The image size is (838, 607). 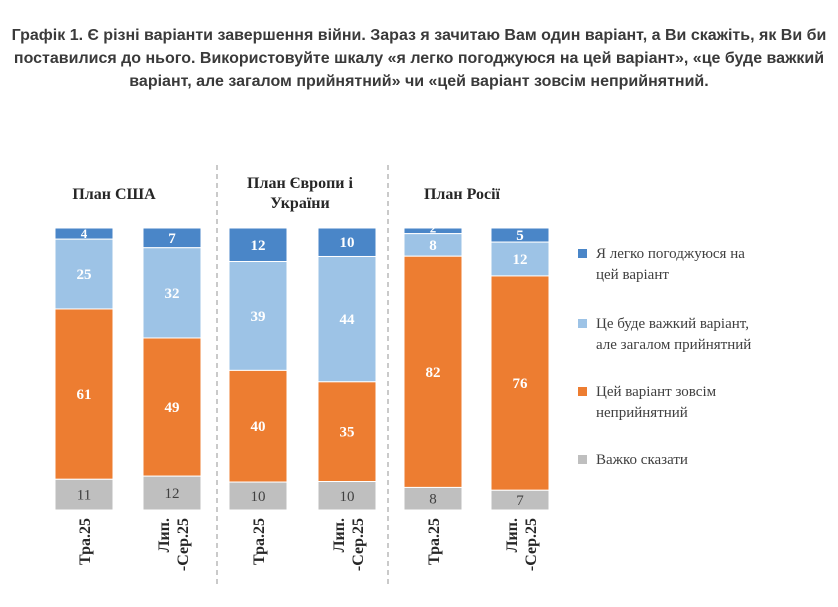 I want to click on group-label: План Росії, so click(x=462, y=194).